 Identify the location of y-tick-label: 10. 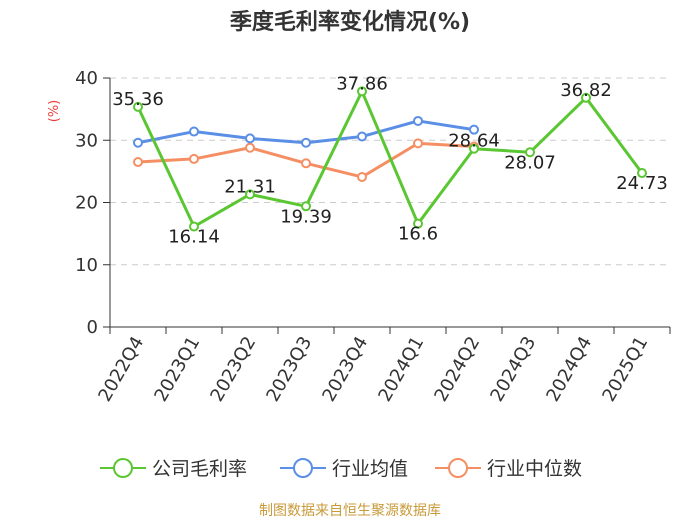
(86, 265).